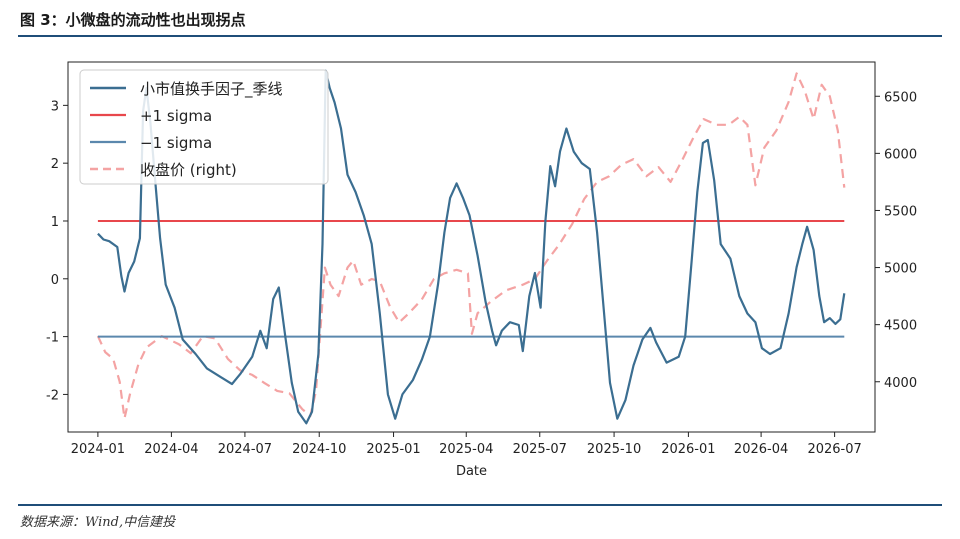 This screenshot has width=960, height=539. What do you see at coordinates (688, 449) in the screenshot?
I see `x-tick-label: 2026-01` at bounding box center [688, 449].